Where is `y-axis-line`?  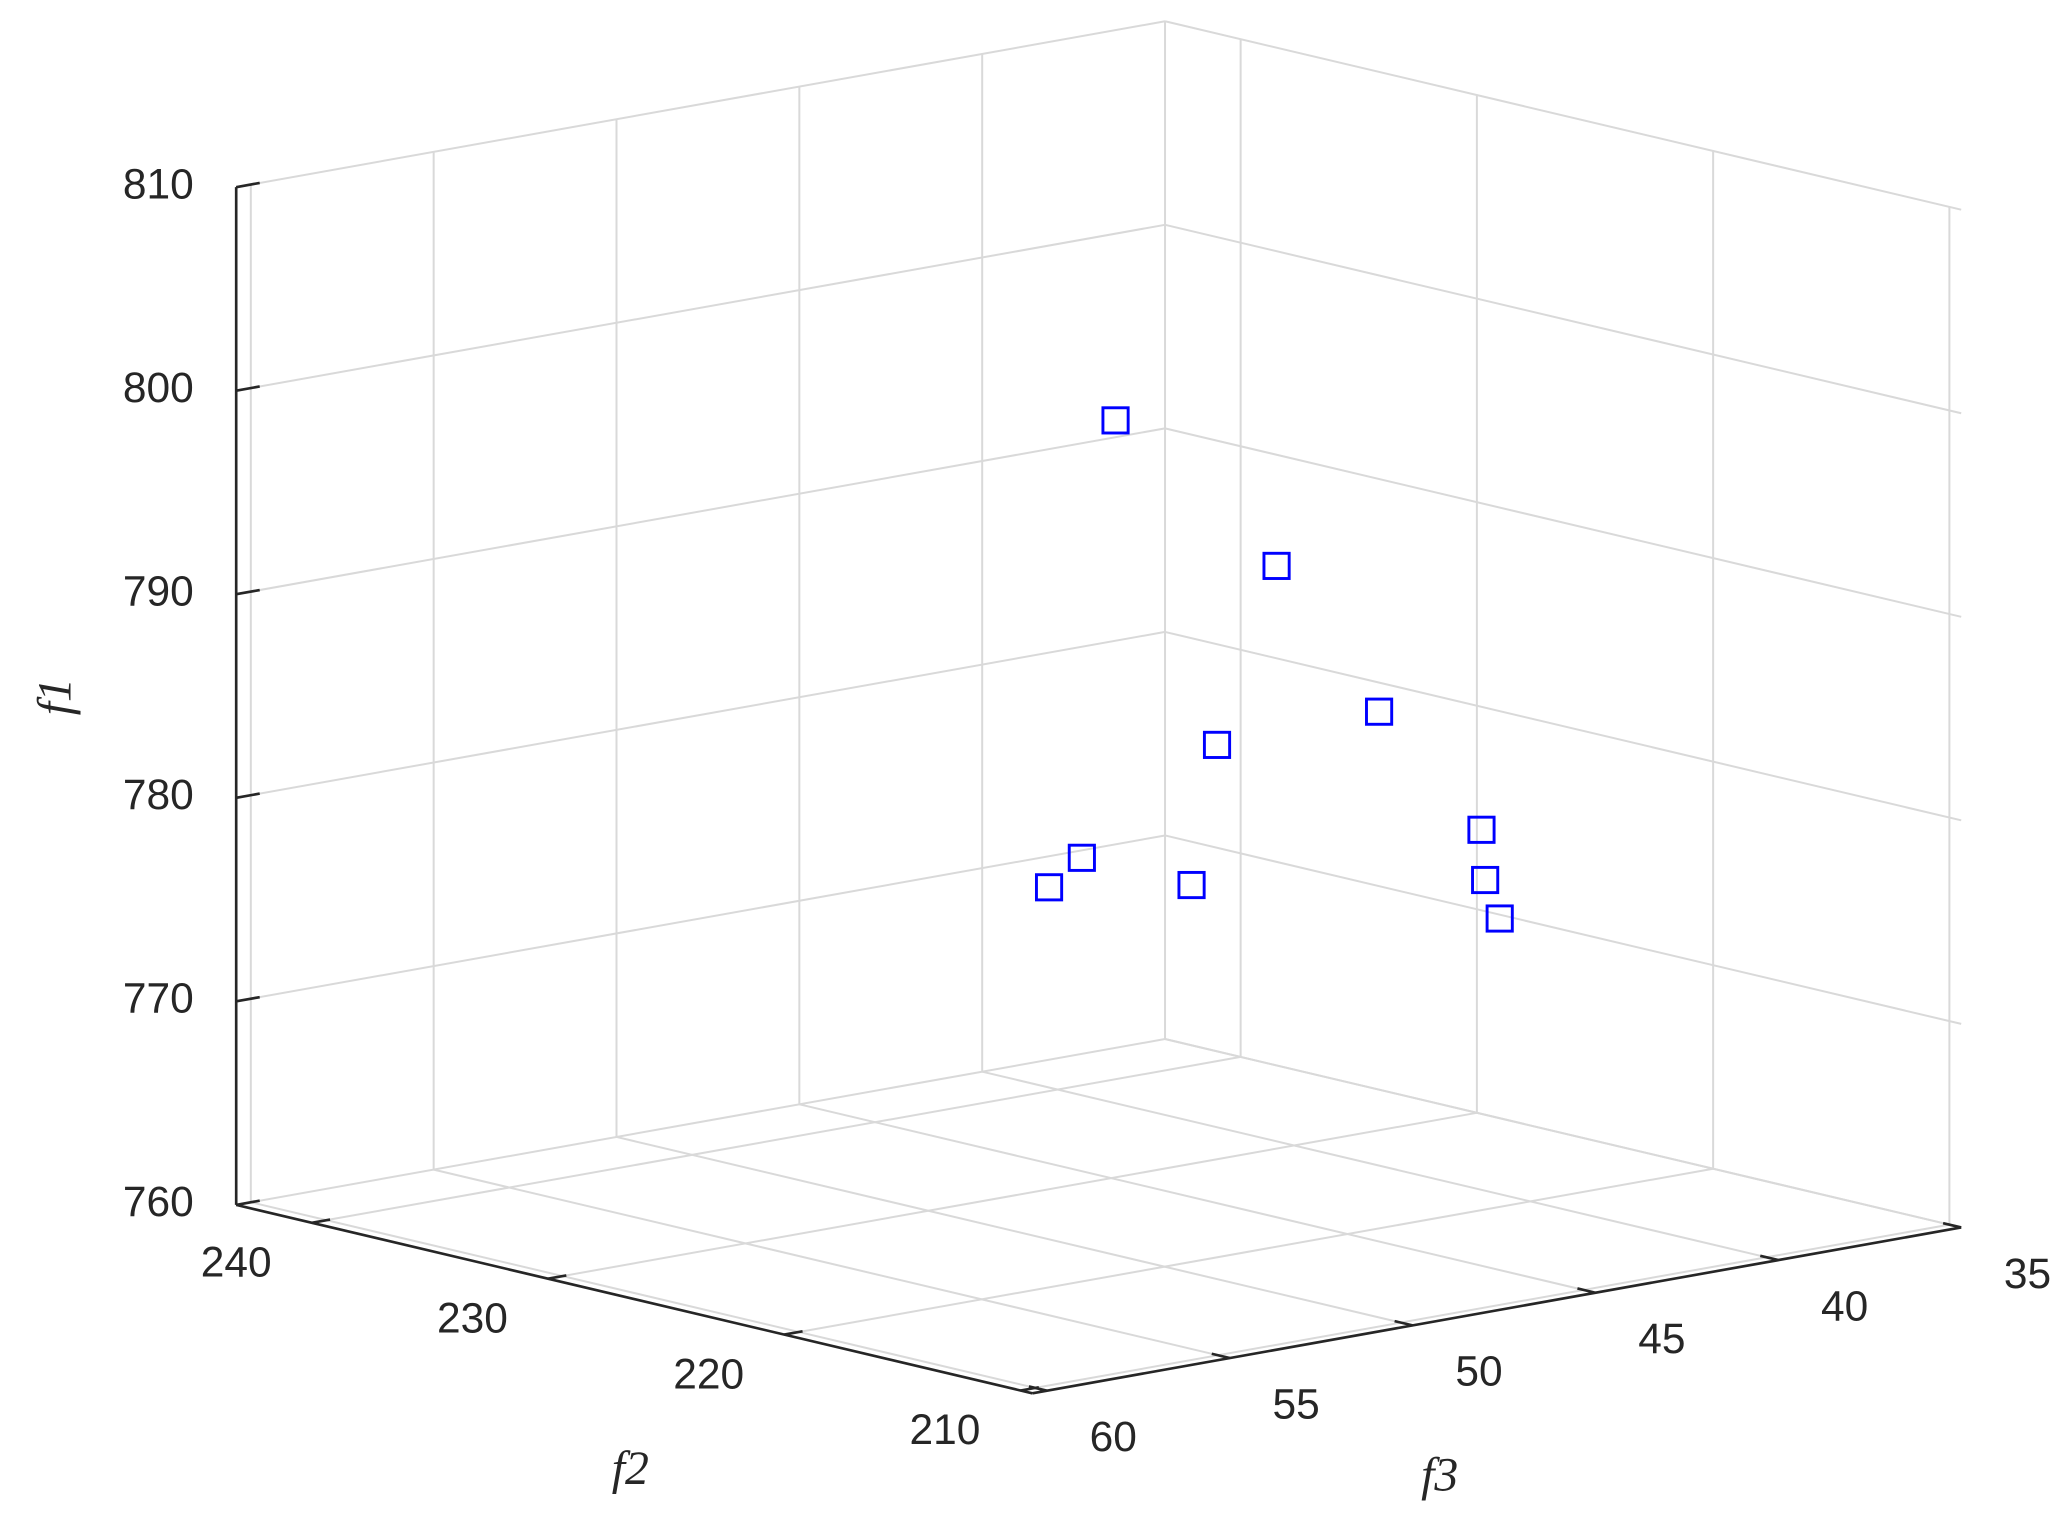
y-axis-line is located at coordinates (1497, 1310).